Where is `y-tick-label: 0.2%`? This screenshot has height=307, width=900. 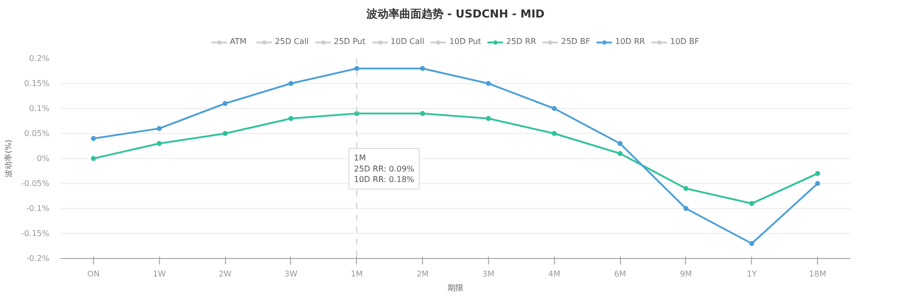
y-tick-label: 0.2% is located at coordinates (39, 58).